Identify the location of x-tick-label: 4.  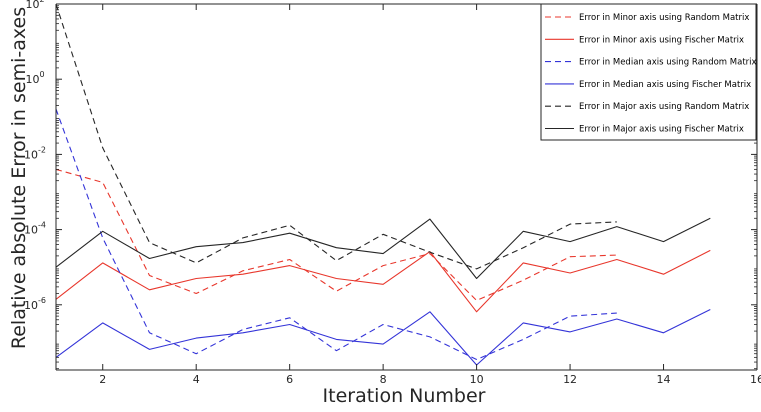
(196, 379).